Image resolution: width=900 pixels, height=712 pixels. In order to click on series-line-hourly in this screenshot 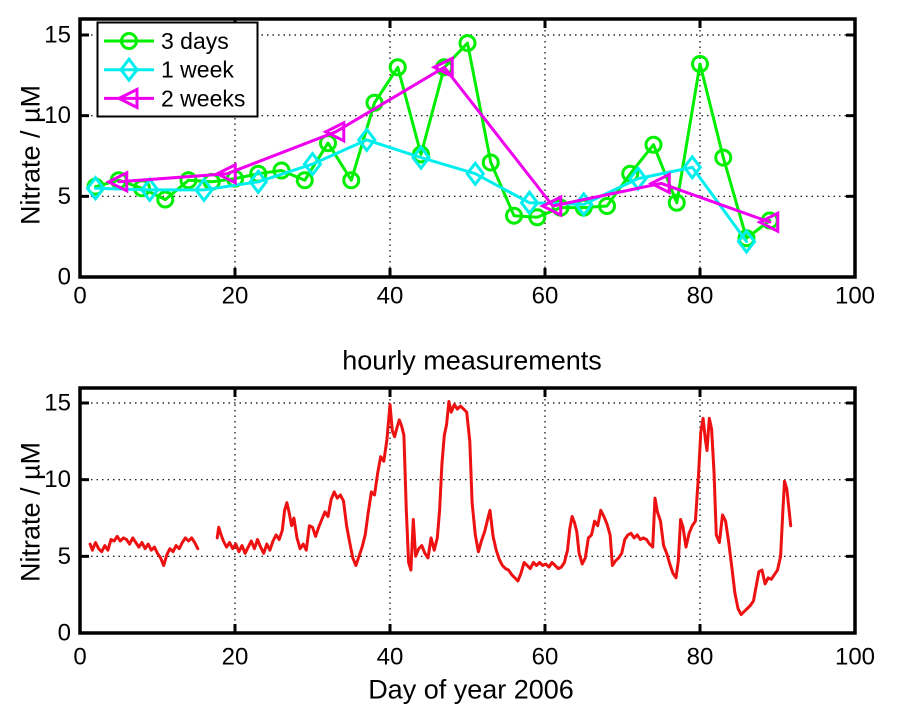, I will do `click(144, 550)`.